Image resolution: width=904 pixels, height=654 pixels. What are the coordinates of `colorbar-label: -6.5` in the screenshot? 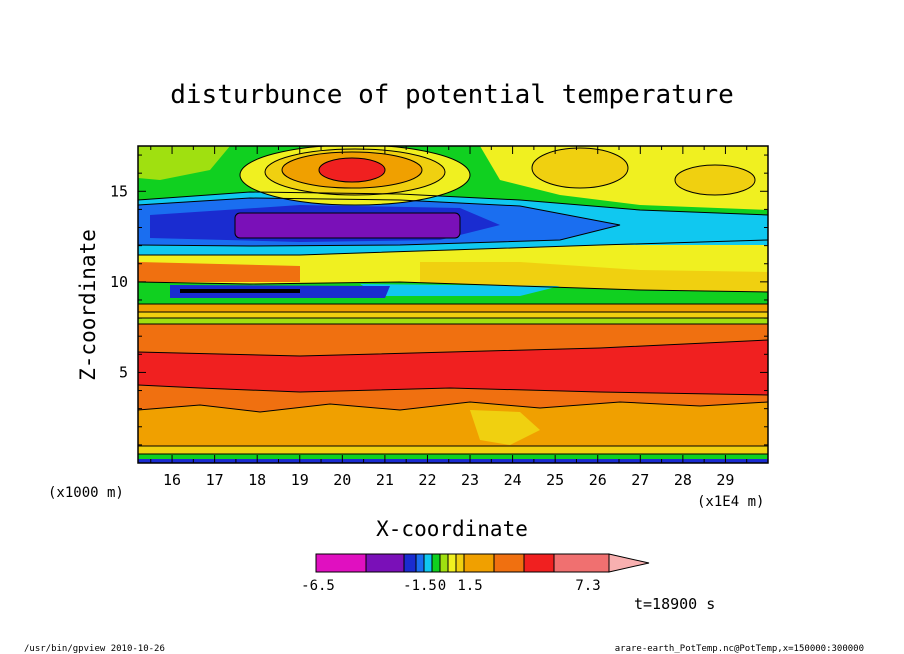 It's located at (318, 586).